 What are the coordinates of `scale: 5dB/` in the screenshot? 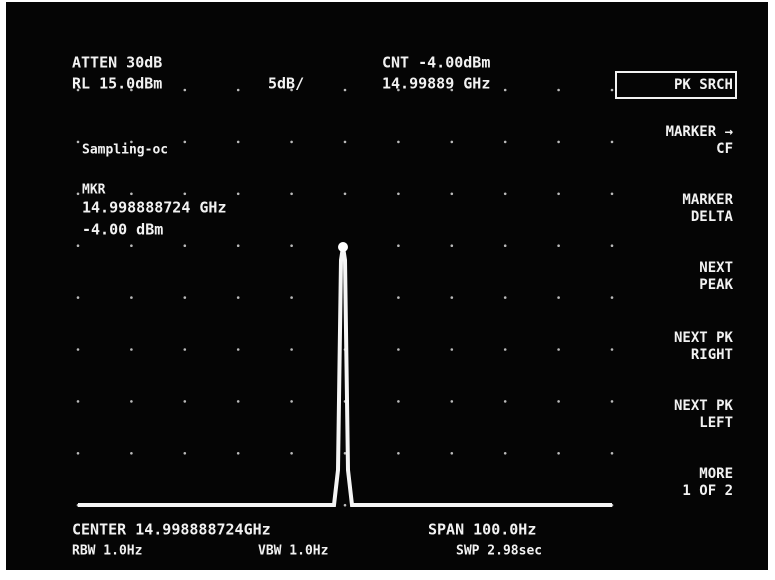 It's located at (286, 84).